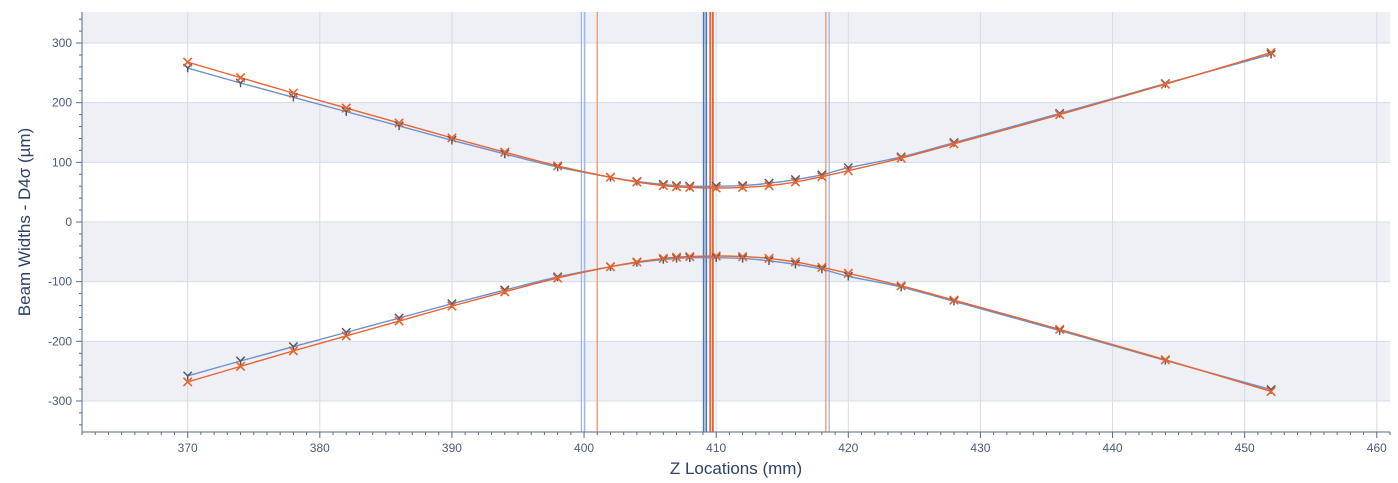 This screenshot has width=1398, height=483. What do you see at coordinates (62, 43) in the screenshot?
I see `y-tick-label: 300` at bounding box center [62, 43].